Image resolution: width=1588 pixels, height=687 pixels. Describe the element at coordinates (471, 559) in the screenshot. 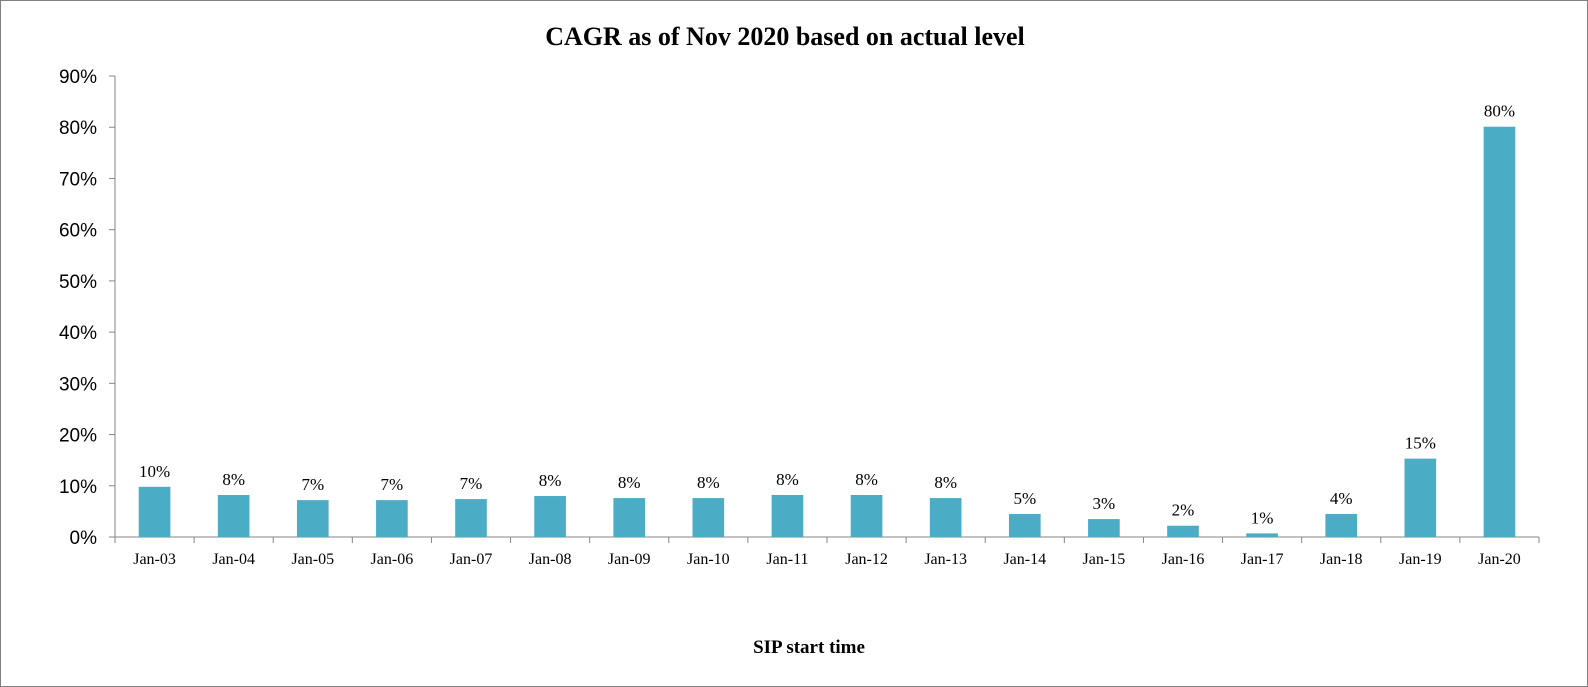

I see `x-tick-label: Jan-07` at that location.